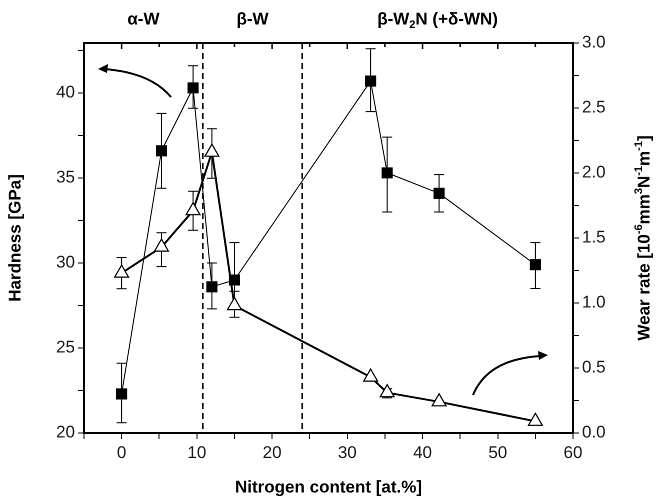 This screenshot has height=502, width=661. Describe the element at coordinates (253, 19) in the screenshot. I see `text: β-W` at that location.